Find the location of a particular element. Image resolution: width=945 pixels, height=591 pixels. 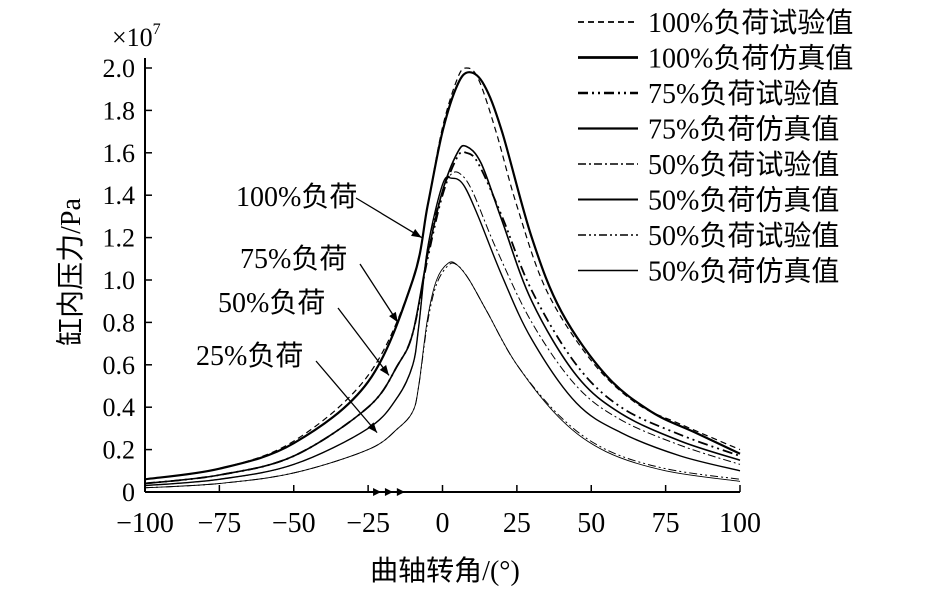

y-tick-label: 2.0 is located at coordinates (119, 68).